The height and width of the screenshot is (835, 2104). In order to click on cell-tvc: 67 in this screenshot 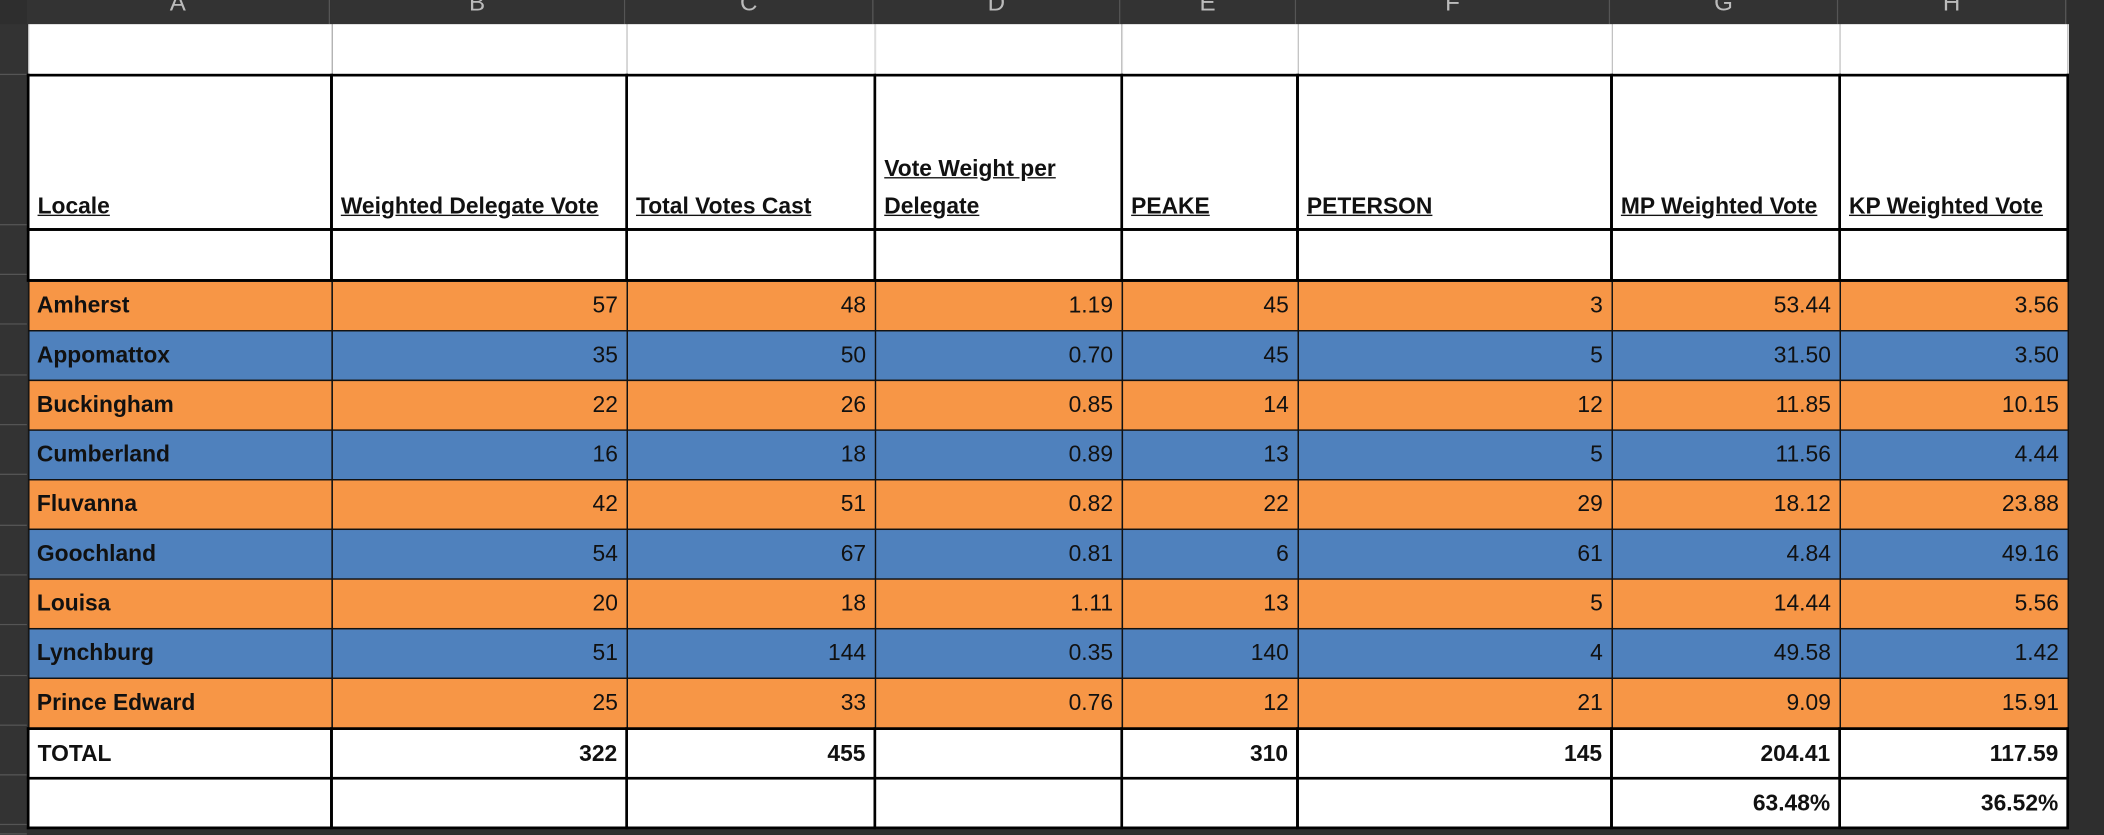, I will do `click(750, 554)`.